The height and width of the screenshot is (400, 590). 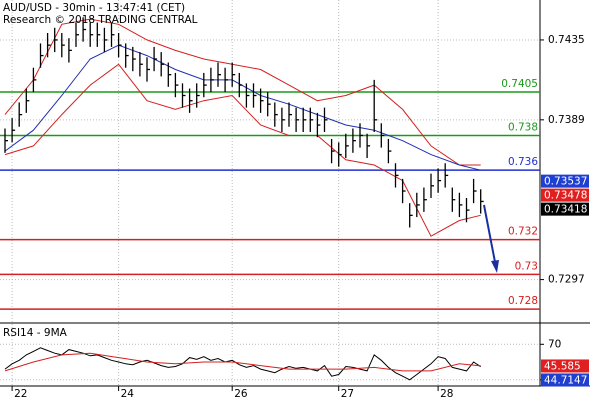 I want to click on x-tick-label: 27, so click(x=347, y=394).